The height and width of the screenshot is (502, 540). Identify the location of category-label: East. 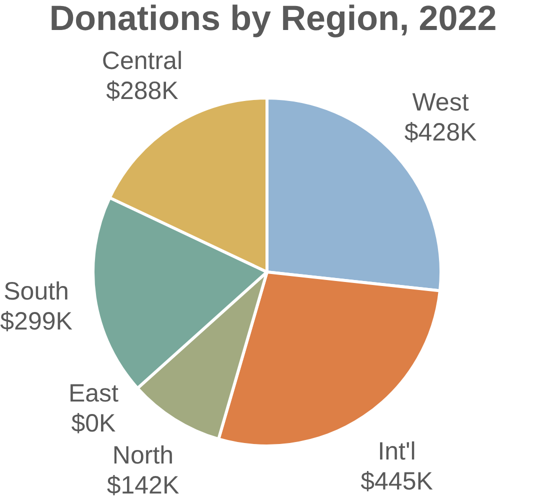
(93, 393).